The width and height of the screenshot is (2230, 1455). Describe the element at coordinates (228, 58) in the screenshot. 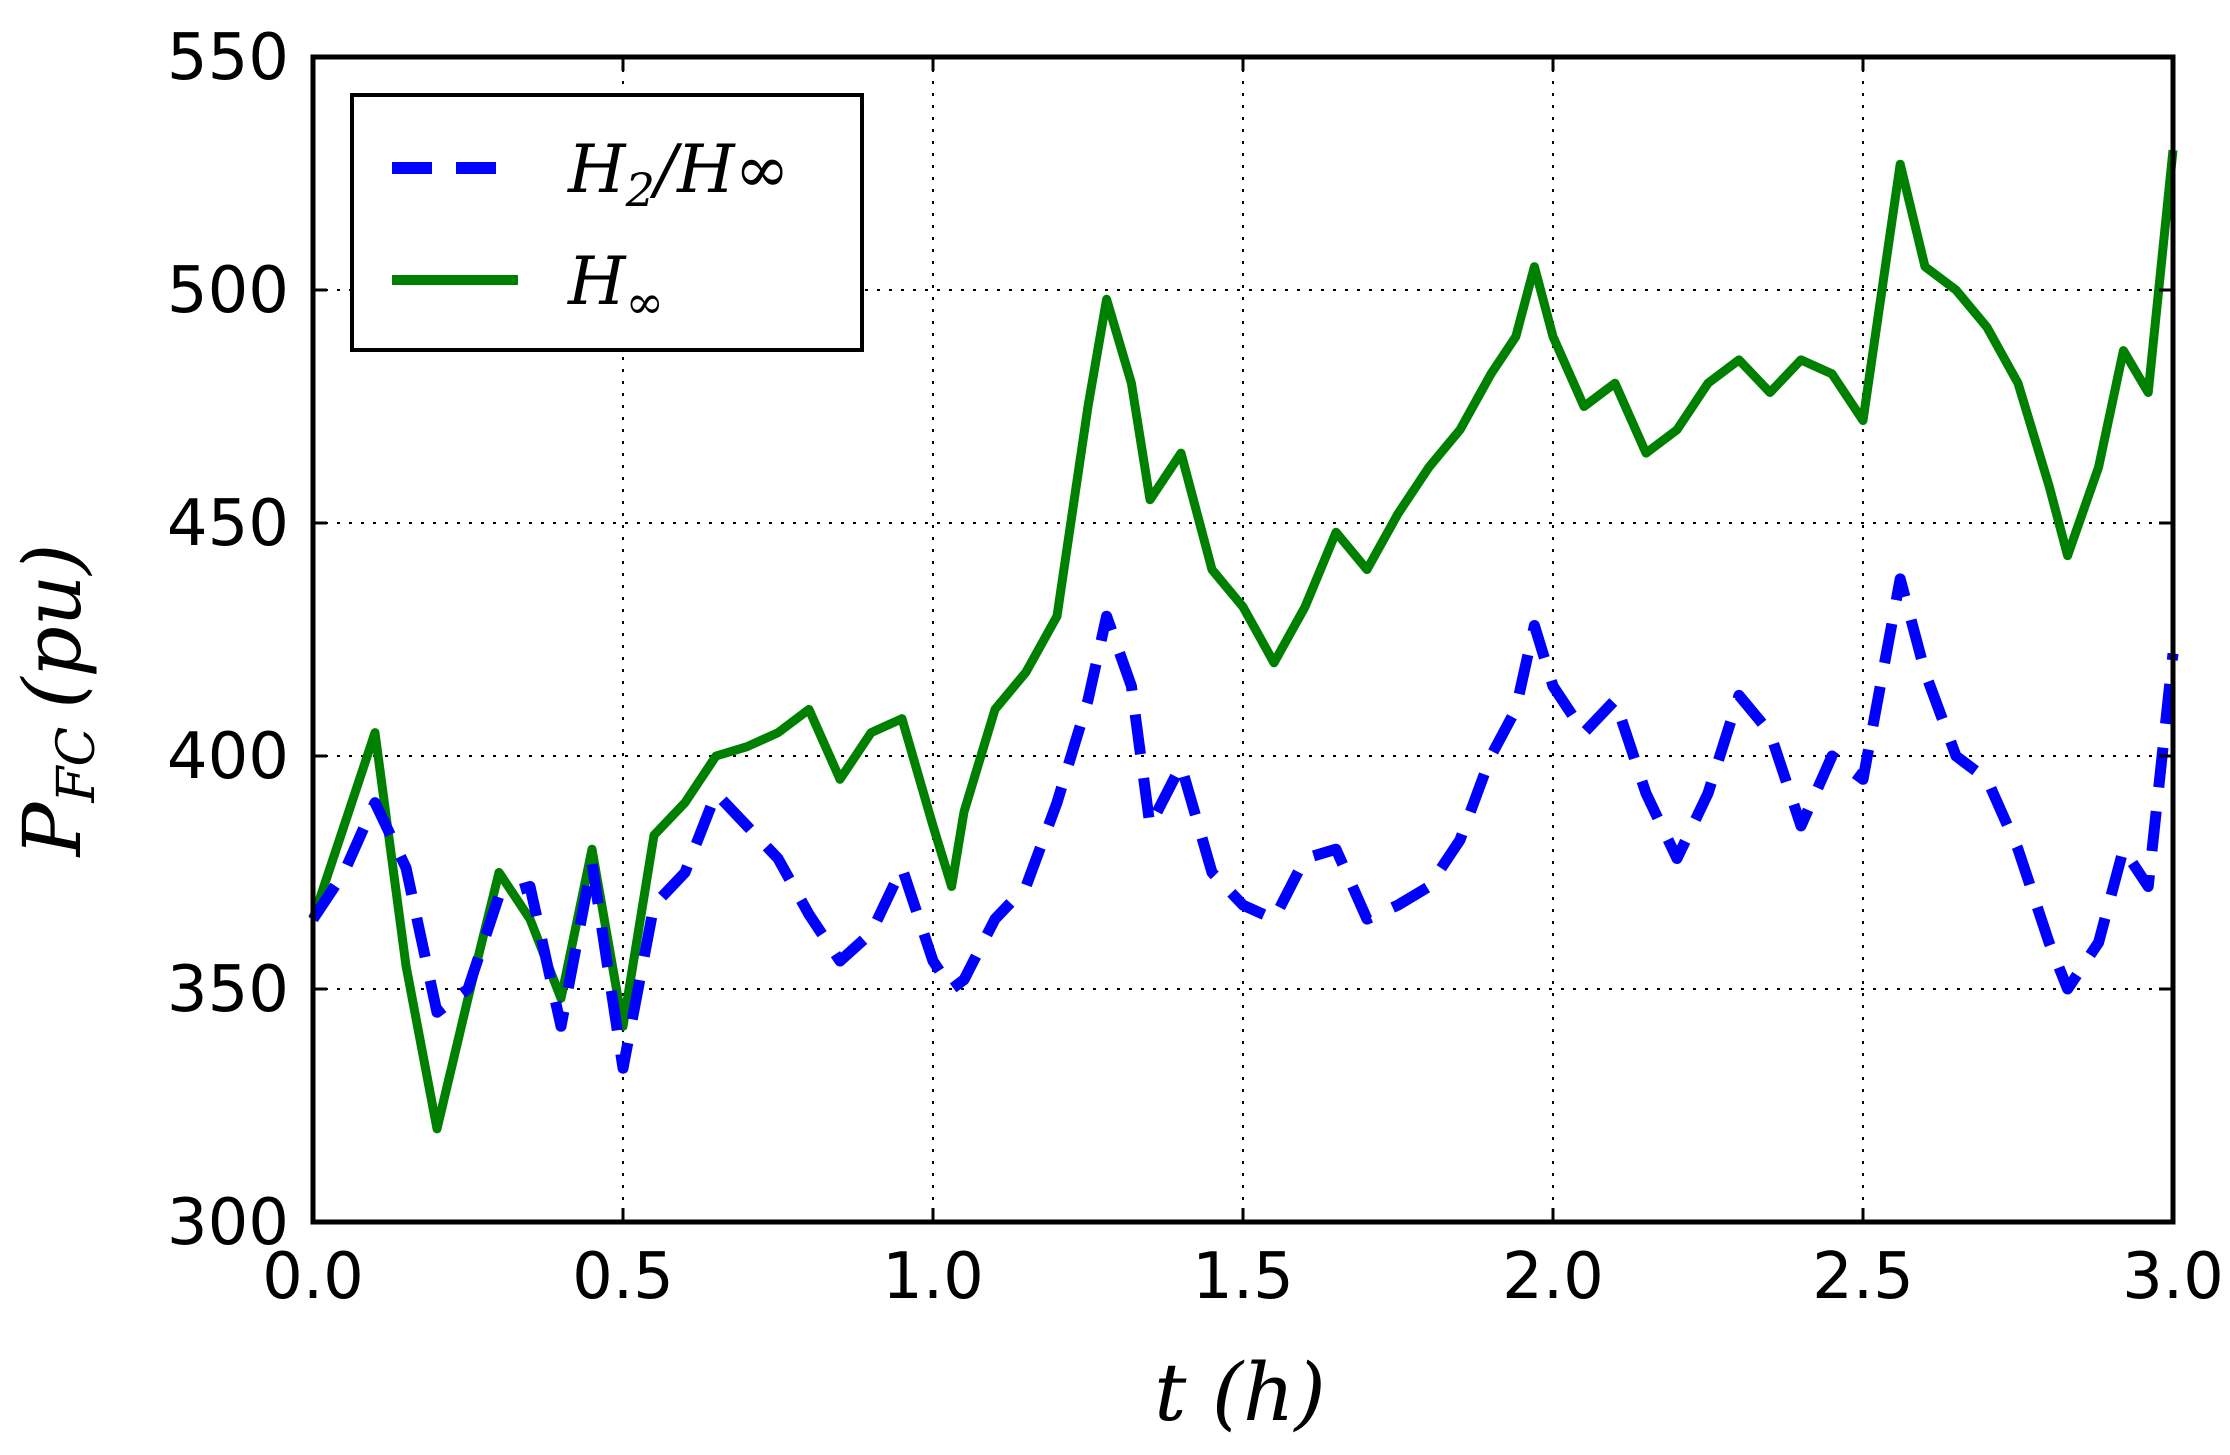

I see `y-tick-label: 550` at that location.